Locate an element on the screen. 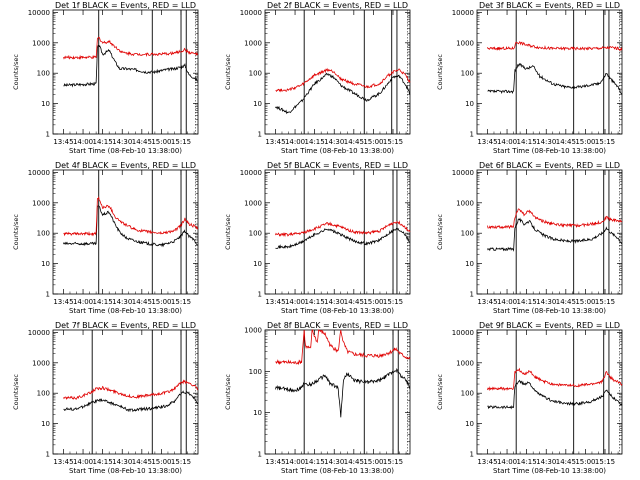 The height and width of the screenshot is (480, 640). panel-title: Det 1f BLACK = Events, RED = LLD is located at coordinates (125, 5).